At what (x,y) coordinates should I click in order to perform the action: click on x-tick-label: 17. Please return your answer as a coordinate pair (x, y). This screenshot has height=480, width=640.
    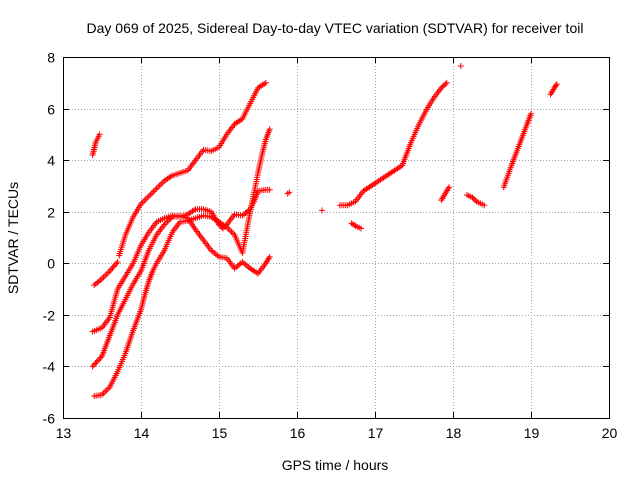
    Looking at the image, I should click on (376, 433).